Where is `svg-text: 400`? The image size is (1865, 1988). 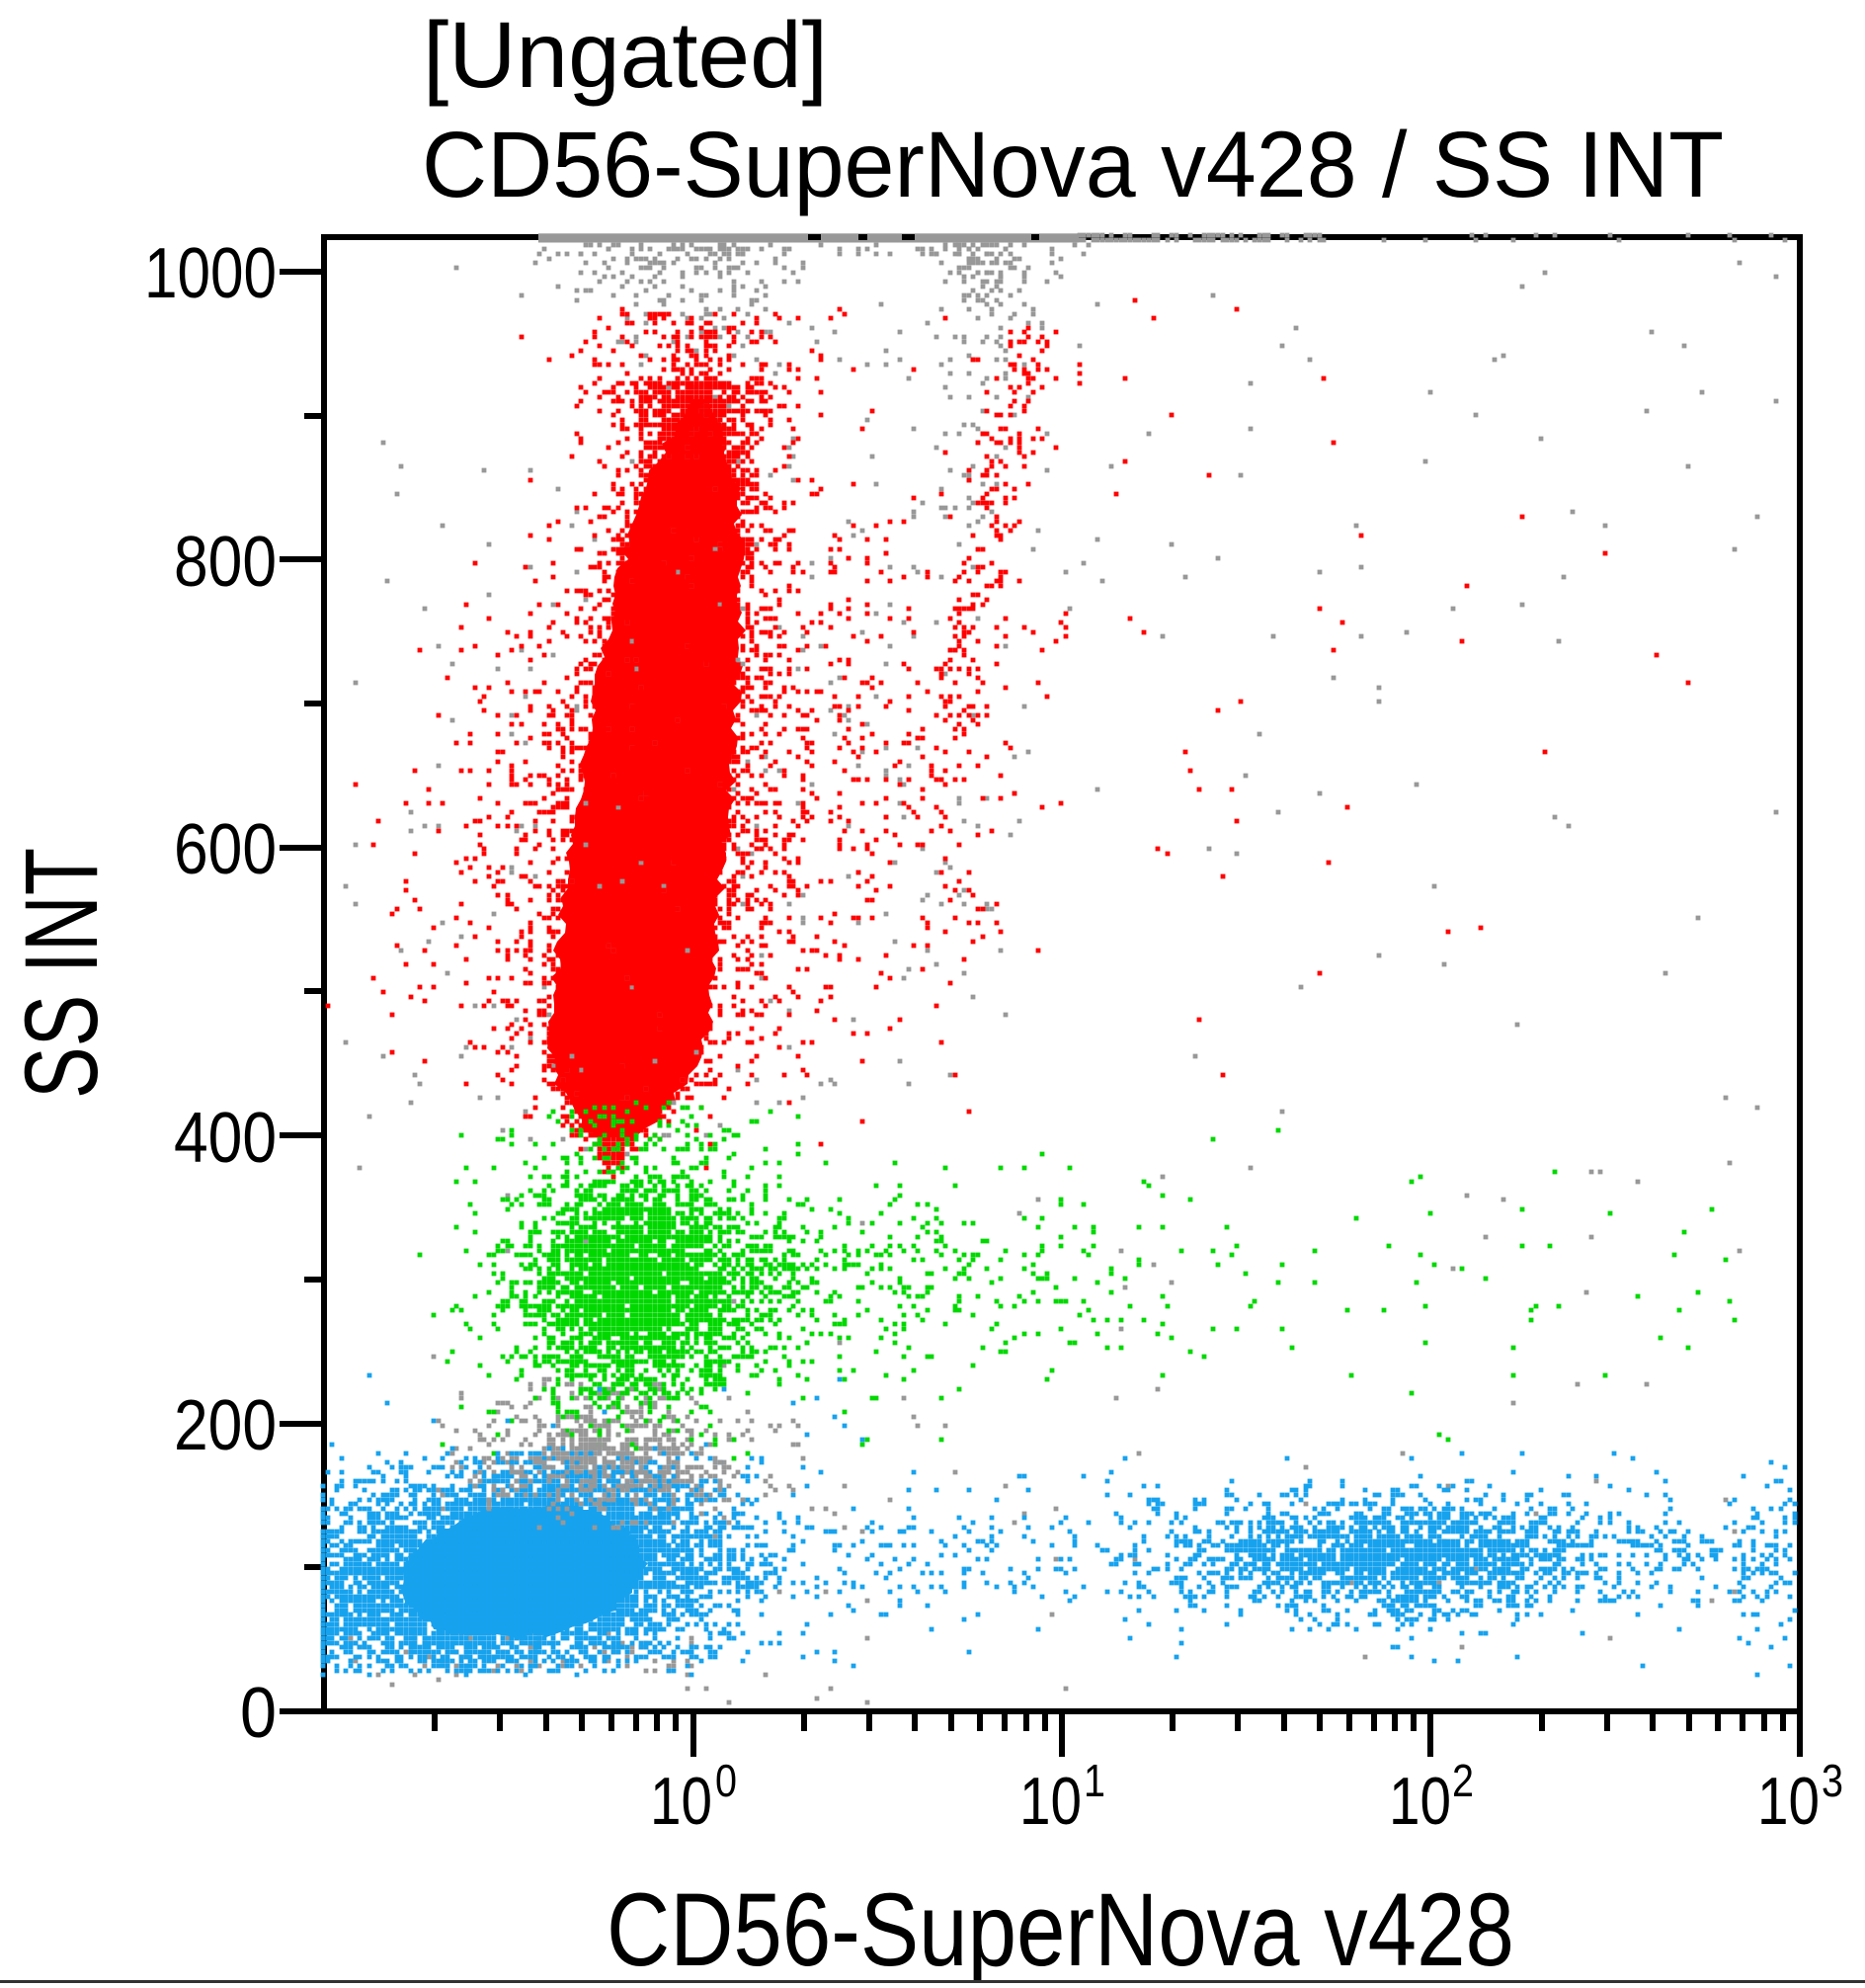
svg-text: 400 is located at coordinates (225, 1138).